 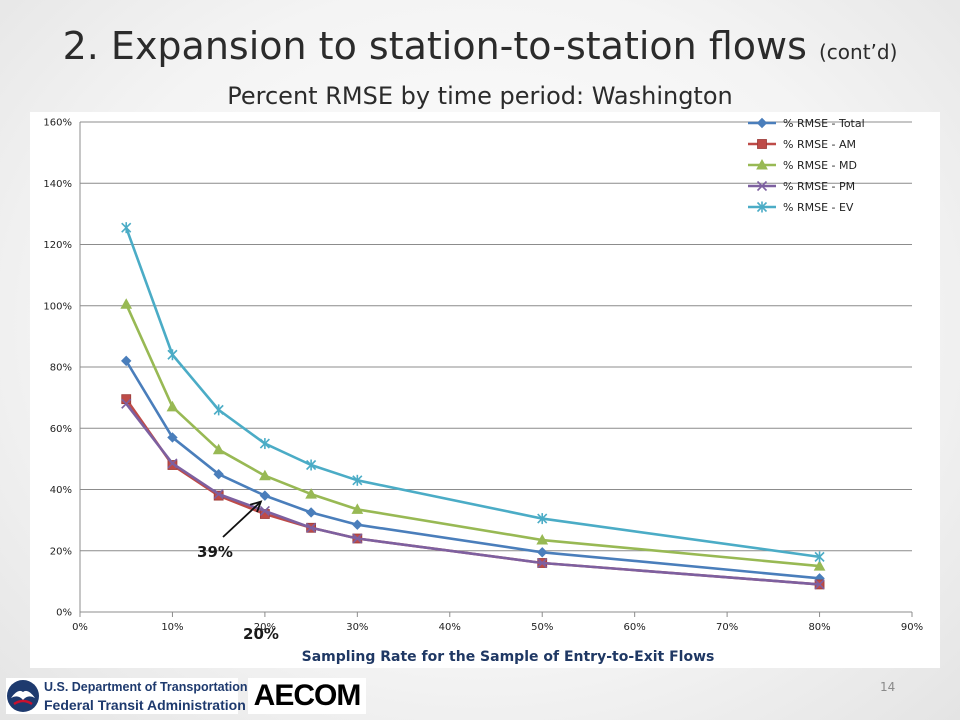 What do you see at coordinates (824, 123) in the screenshot?
I see `legend-label: % RMSE - Total` at bounding box center [824, 123].